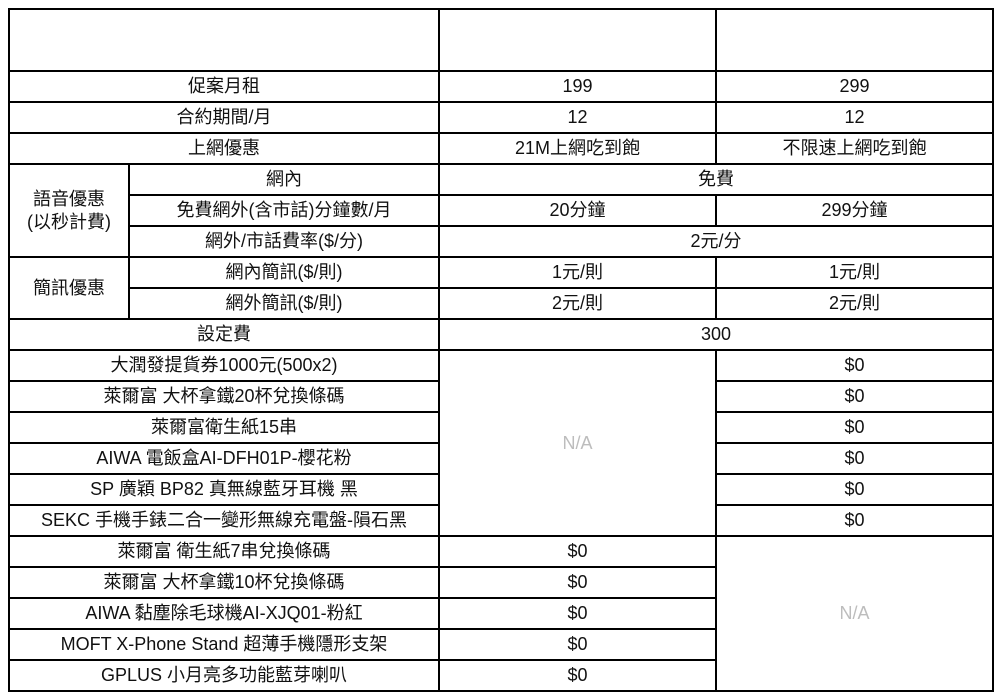 The height and width of the screenshot is (696, 1000). Describe the element at coordinates (501, 489) in the screenshot. I see `row-gift-earbuds: SP 廣穎 BP82 真無線藍牙耳機 黑 $0` at that location.